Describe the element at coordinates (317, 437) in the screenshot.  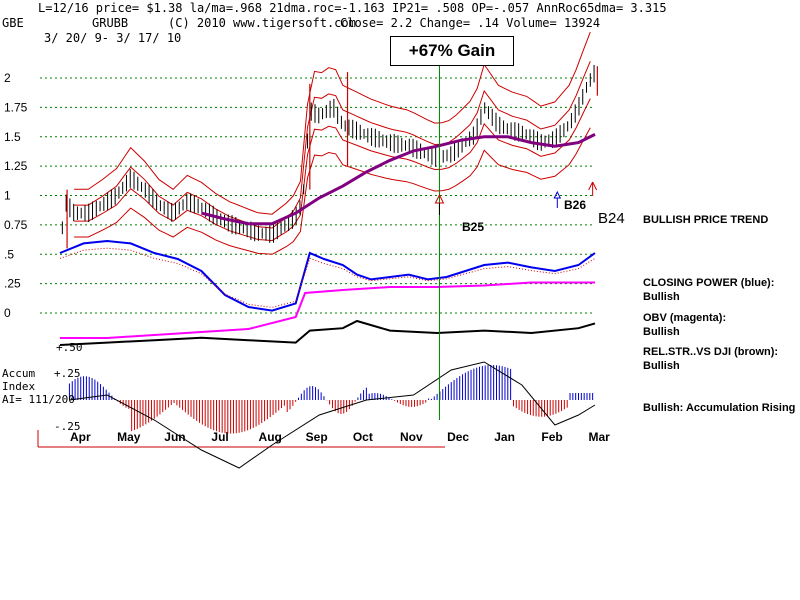
I see `x-tick-label: Sep` at that location.